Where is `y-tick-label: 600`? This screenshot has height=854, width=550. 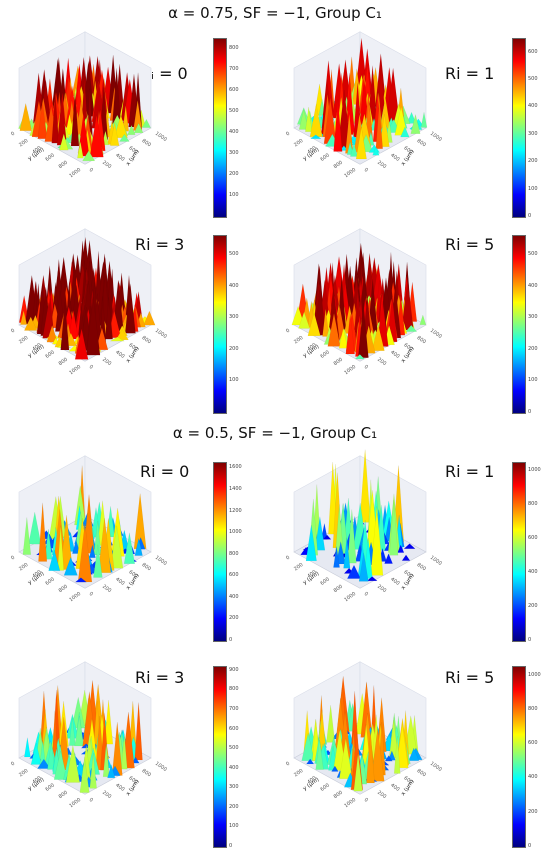
y-tick-label: 600 is located at coordinates (49, 788).